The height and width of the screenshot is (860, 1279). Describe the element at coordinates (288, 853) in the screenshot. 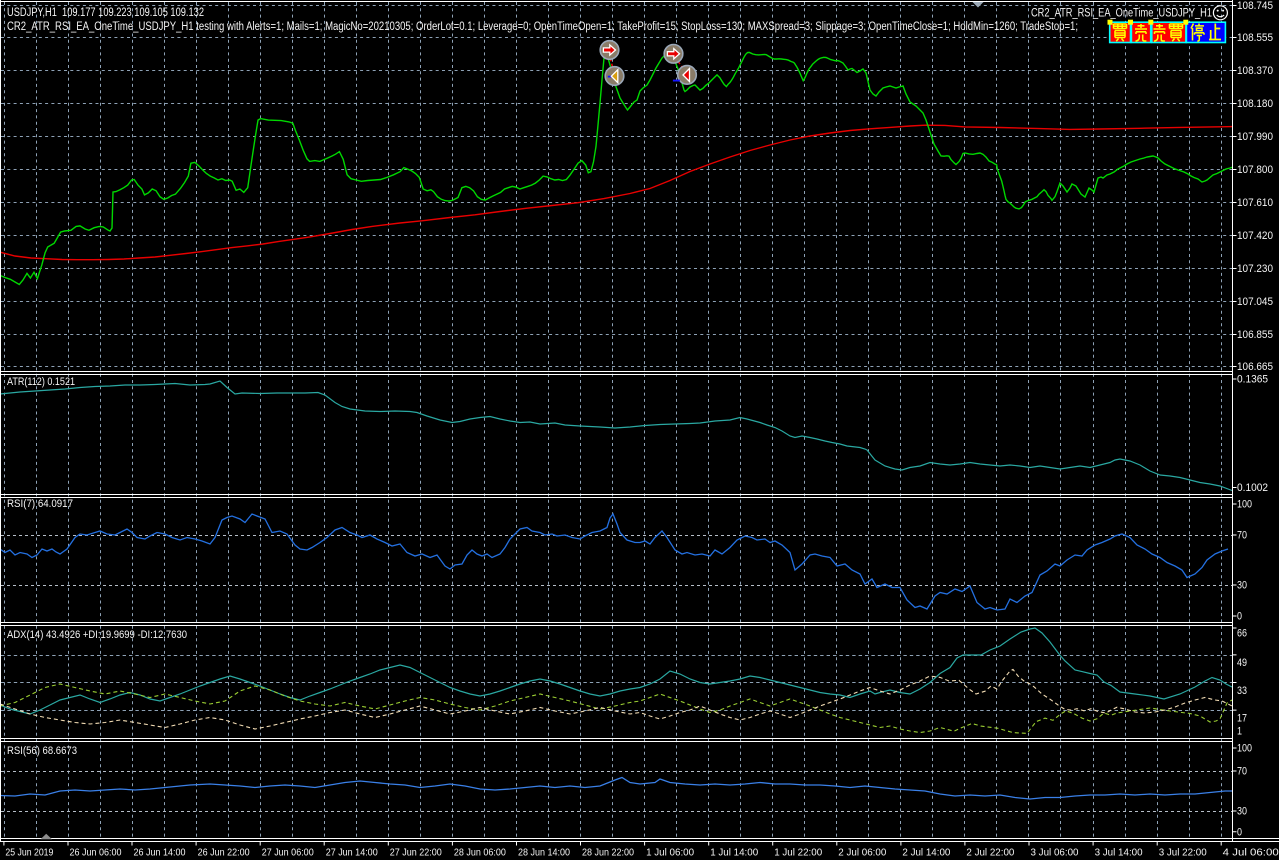

I see `svg-text: 27 Jun 06:00` at that location.